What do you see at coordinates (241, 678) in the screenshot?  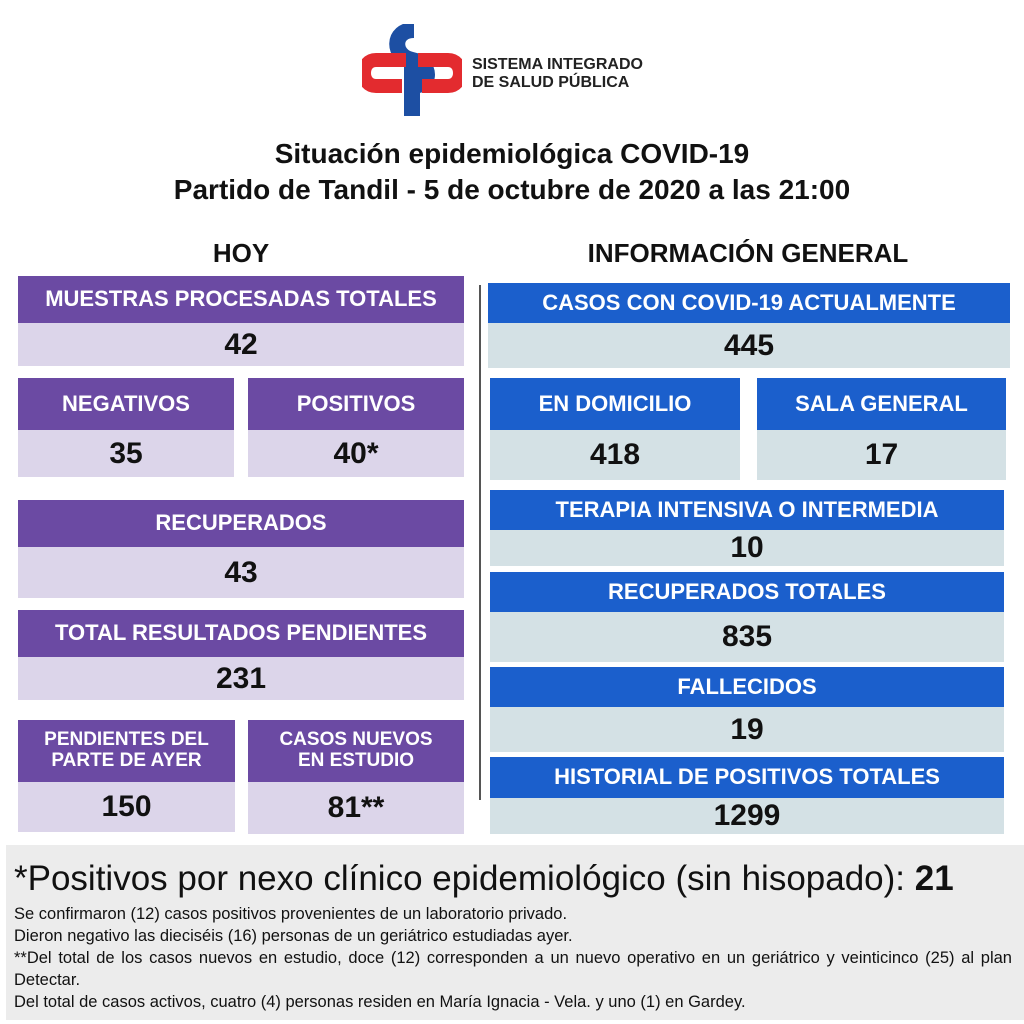 I see `pendientes-value: 231` at bounding box center [241, 678].